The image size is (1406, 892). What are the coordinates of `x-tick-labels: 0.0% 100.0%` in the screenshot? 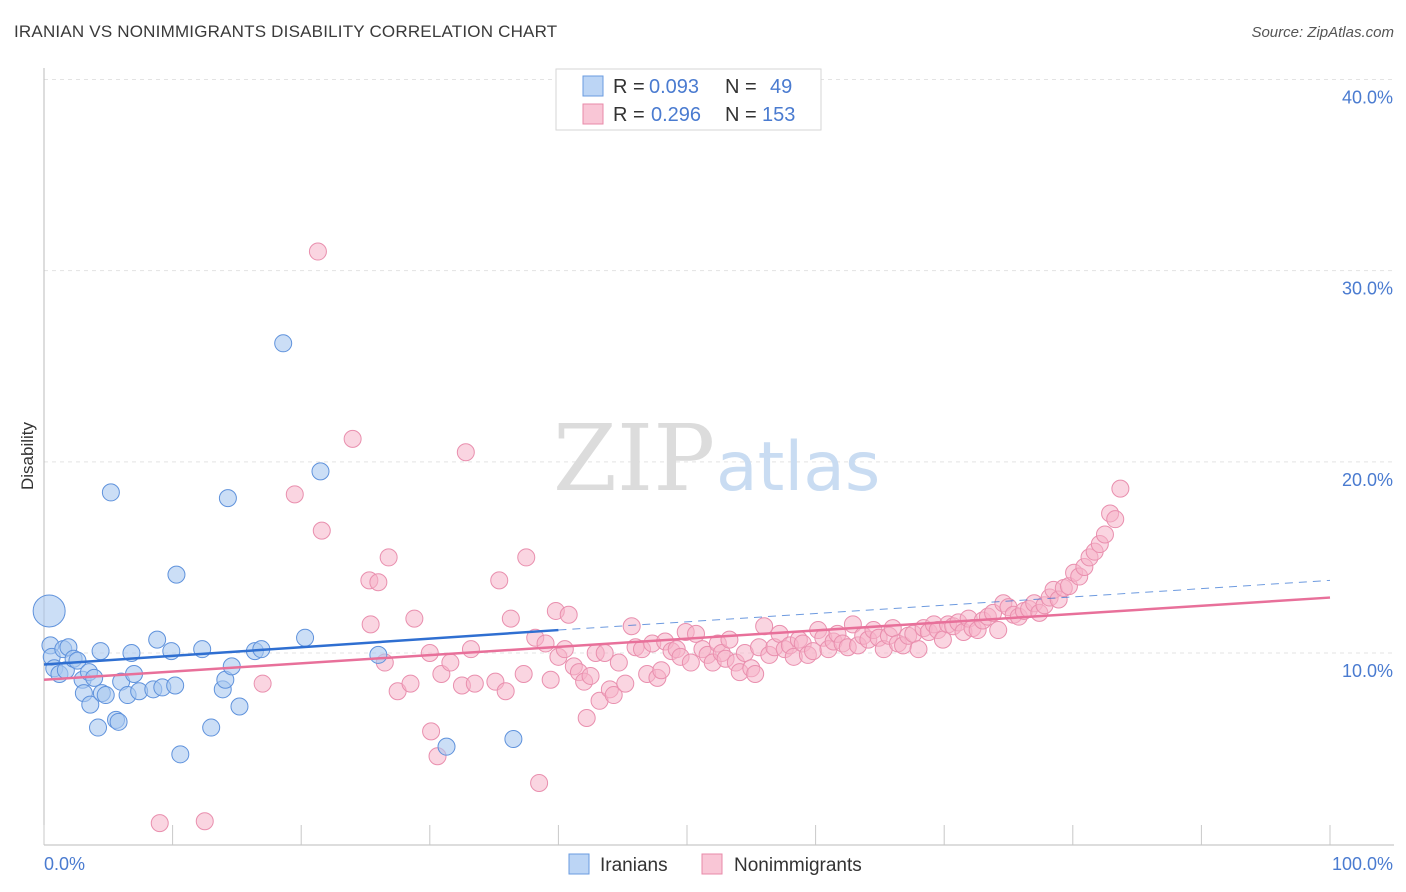 It's located at (718, 864).